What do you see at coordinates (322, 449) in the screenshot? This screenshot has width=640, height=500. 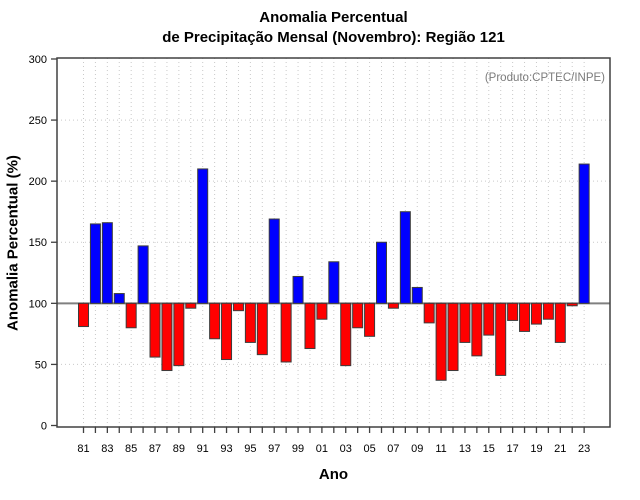 I see `x-tick-label: 01` at bounding box center [322, 449].